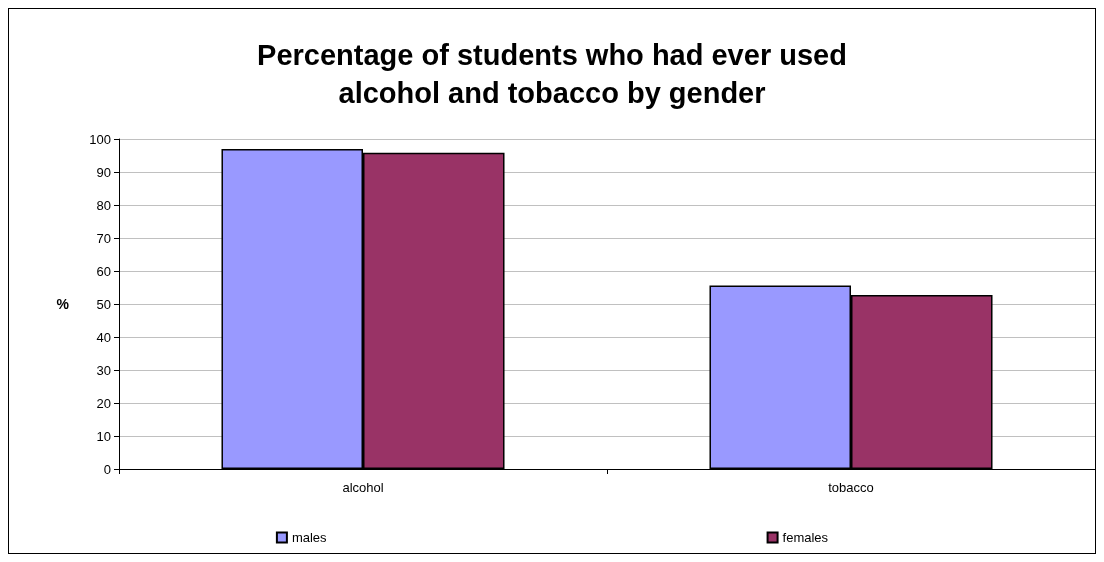  I want to click on y-tick-label: 40, so click(103, 337).